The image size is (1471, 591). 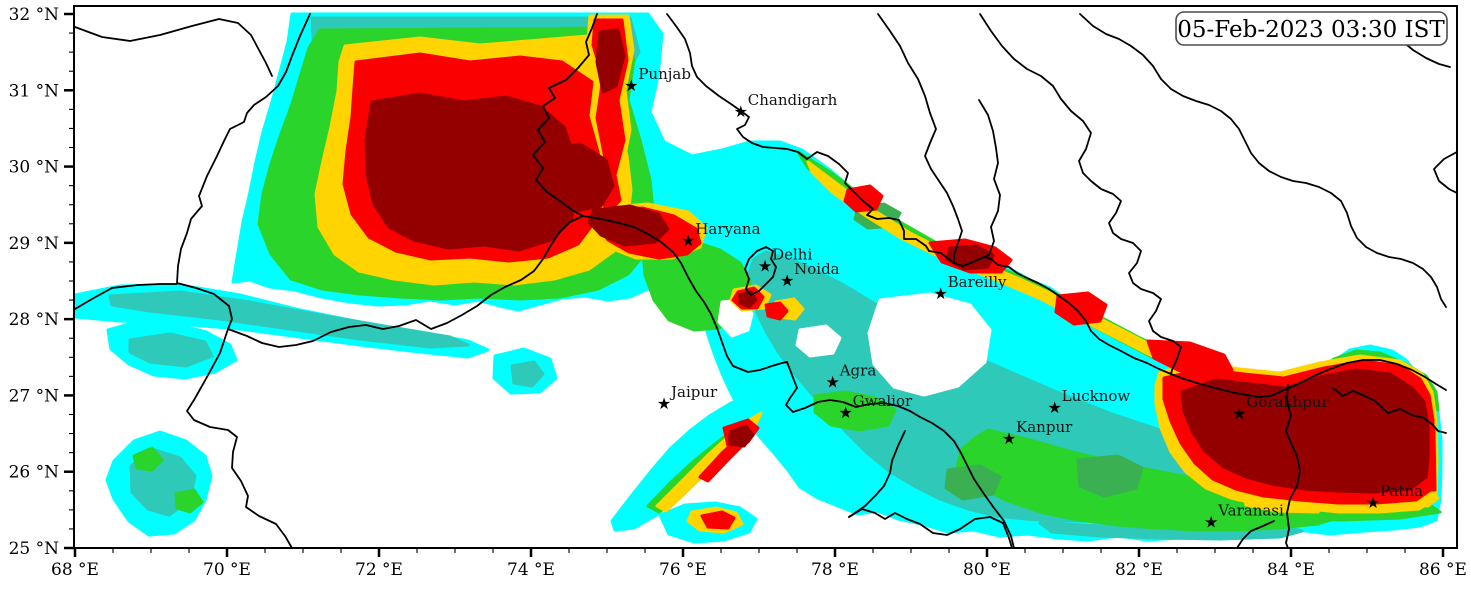 I want to click on city-marker-lucknow: ★, so click(x=1054, y=407).